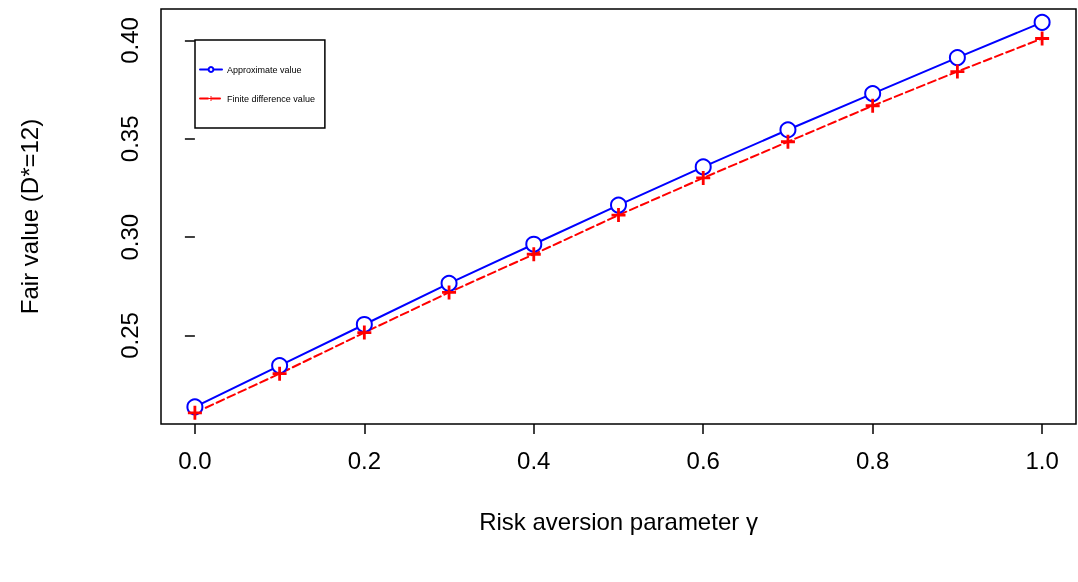 The width and height of the screenshot is (1078, 582). Describe the element at coordinates (364, 460) in the screenshot. I see `x-tick-label: 0.2` at that location.